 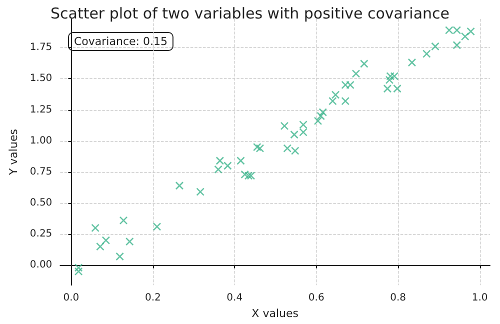 I want to click on annotation: Covariance: 0.15, so click(x=121, y=41).